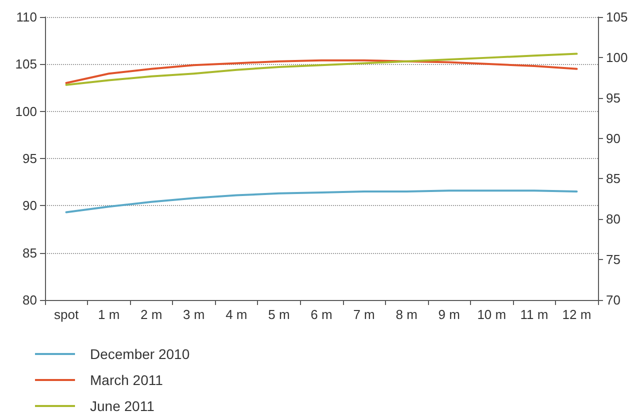 The image size is (632, 420). What do you see at coordinates (491, 314) in the screenshot?
I see `x-tick-label: 10 m` at bounding box center [491, 314].